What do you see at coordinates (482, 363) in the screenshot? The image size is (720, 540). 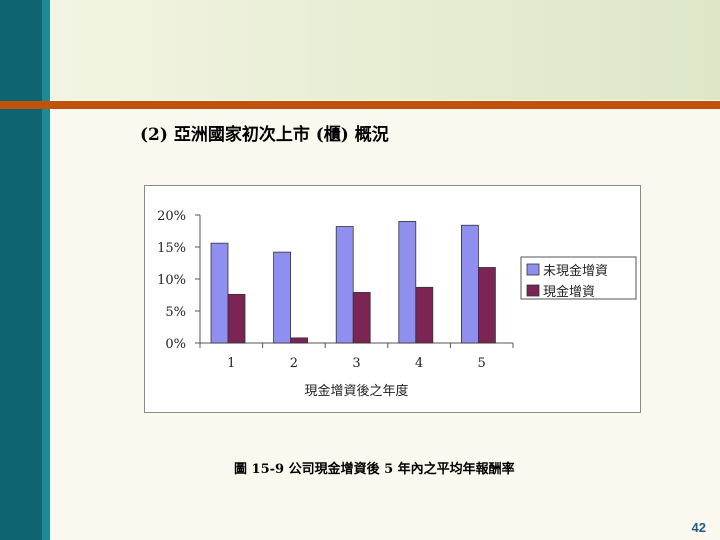 I see `x-tick-label: 5` at bounding box center [482, 363].